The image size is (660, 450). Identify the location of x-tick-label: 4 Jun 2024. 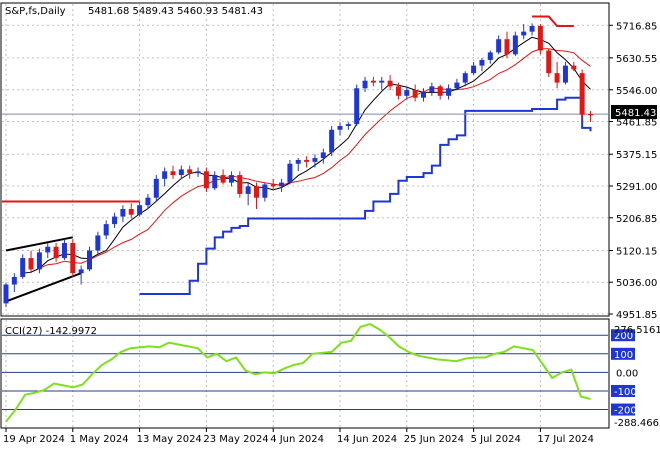
(297, 439).